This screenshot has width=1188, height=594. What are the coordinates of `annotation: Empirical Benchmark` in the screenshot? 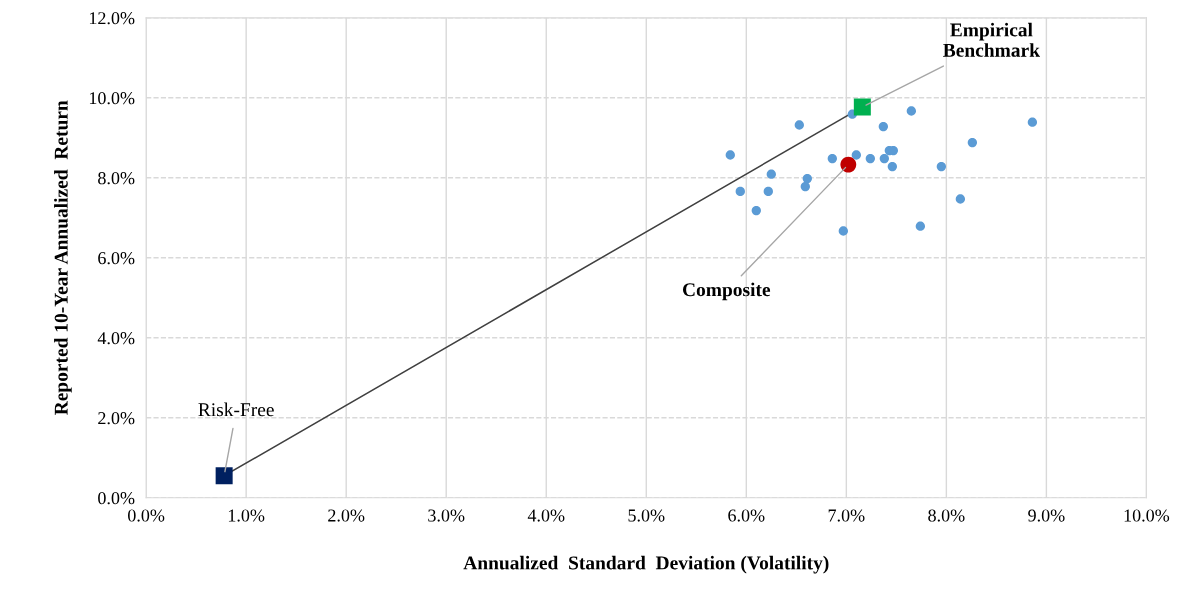 It's located at (991, 39).